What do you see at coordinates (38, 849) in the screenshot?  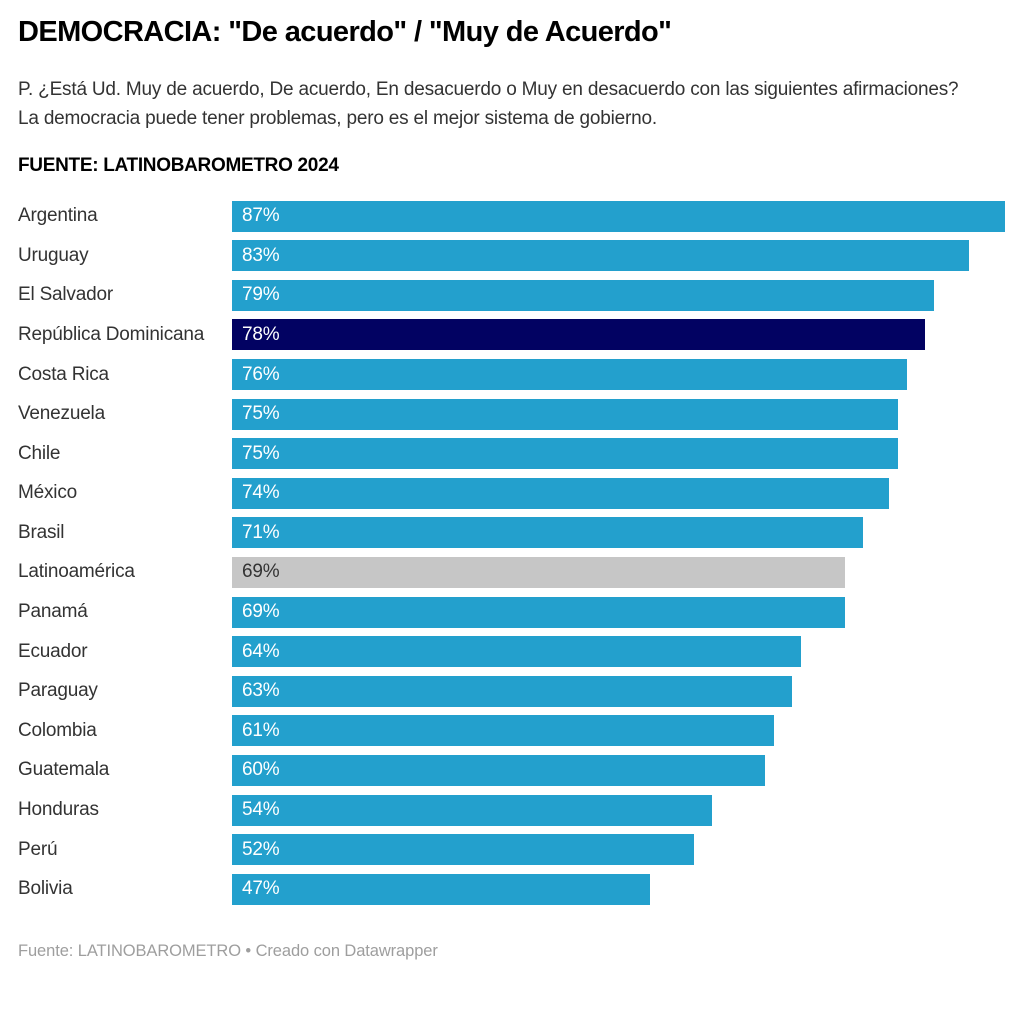 I see `country-label: Perú` at bounding box center [38, 849].